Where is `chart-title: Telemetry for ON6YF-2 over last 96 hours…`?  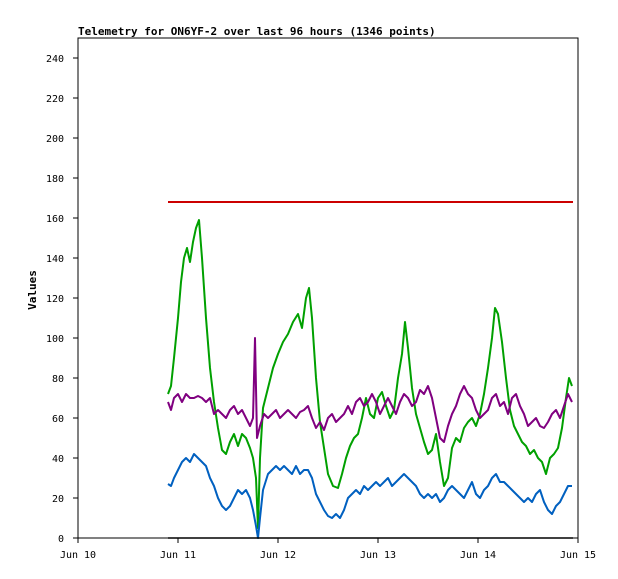 chart-title: Telemetry for ON6YF-2 over last 96 hours… is located at coordinates (257, 31).